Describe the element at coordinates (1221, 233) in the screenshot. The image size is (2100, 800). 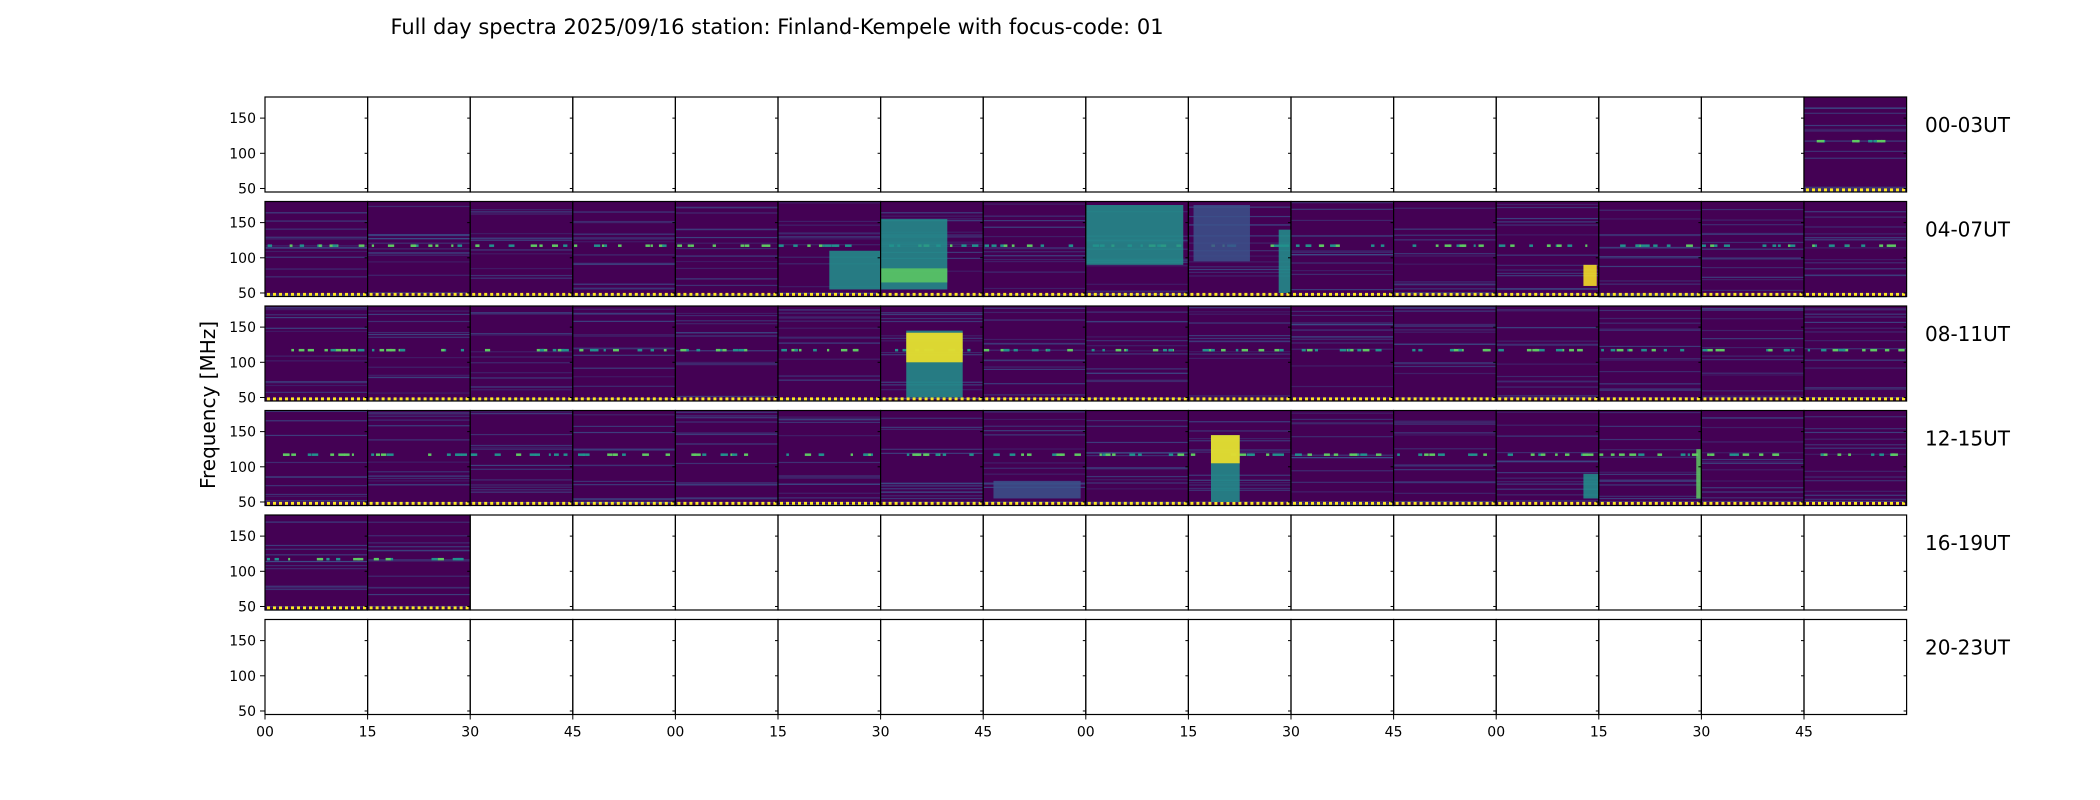
I see `burst-feature` at that location.